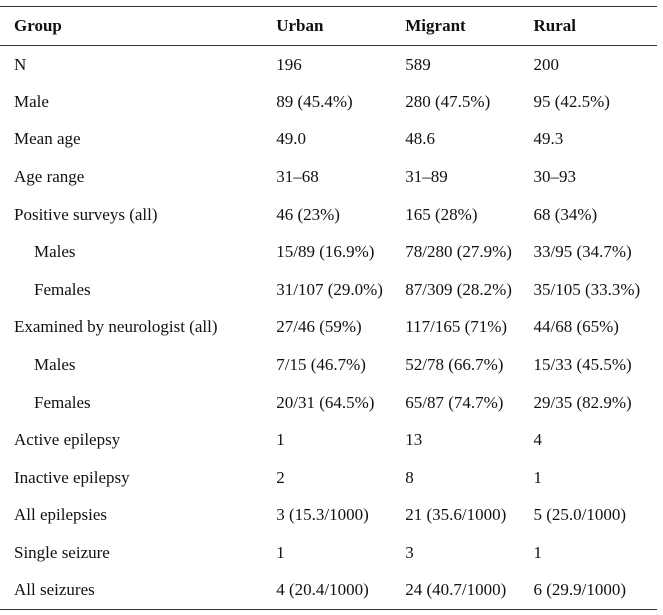 The image size is (663, 615). What do you see at coordinates (297, 177) in the screenshot?
I see `cell-urban: 31–68` at bounding box center [297, 177].